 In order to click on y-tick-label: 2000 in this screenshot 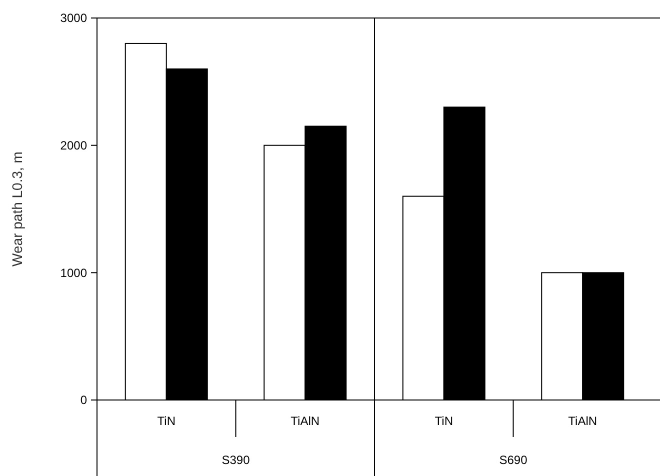, I will do `click(74, 145)`.